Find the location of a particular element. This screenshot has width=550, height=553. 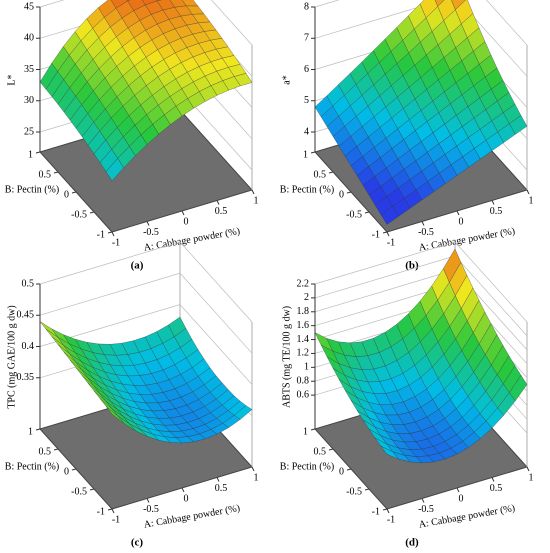

z-axis-label: L* is located at coordinates (11, 79).